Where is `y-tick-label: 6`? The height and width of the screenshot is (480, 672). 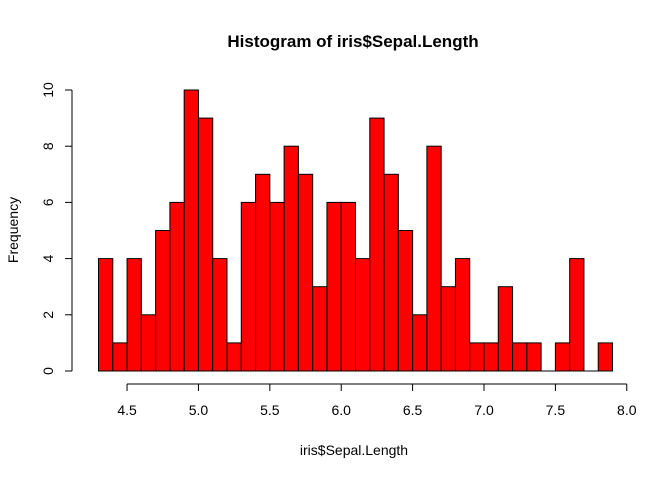
y-tick-label: 6 is located at coordinates (48, 202).